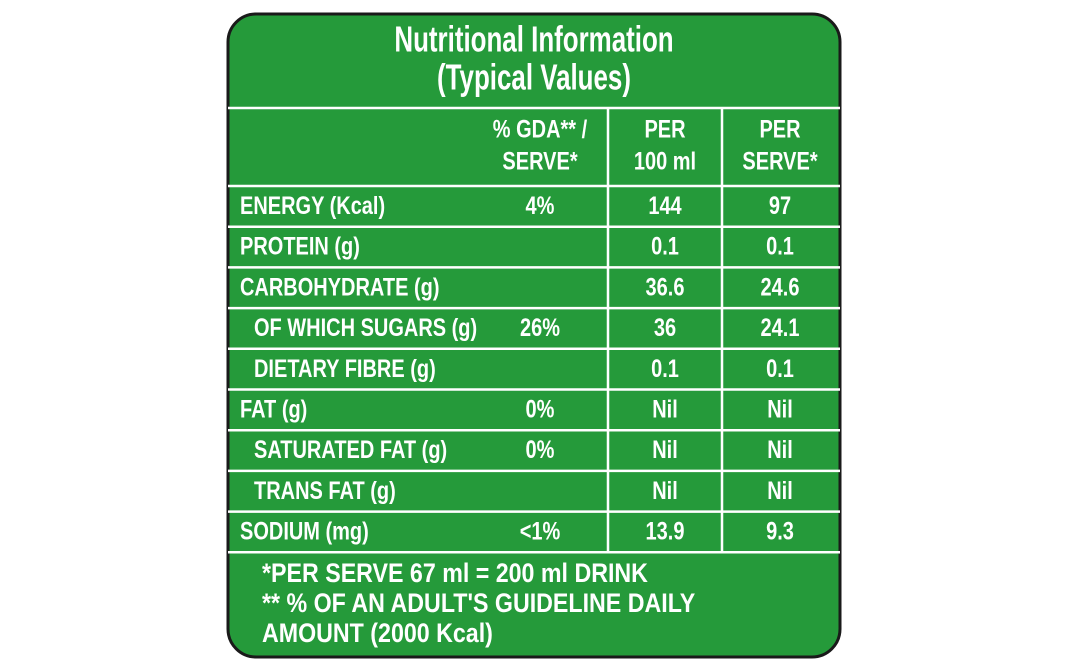 The height and width of the screenshot is (671, 1068). Describe the element at coordinates (304, 531) in the screenshot. I see `row-label: SODIUM (mg)` at that location.